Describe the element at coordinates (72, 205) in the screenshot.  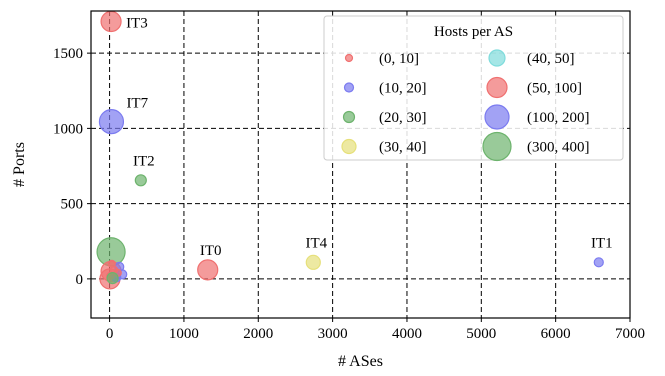
I see `y-tick-label: 500` at that location.